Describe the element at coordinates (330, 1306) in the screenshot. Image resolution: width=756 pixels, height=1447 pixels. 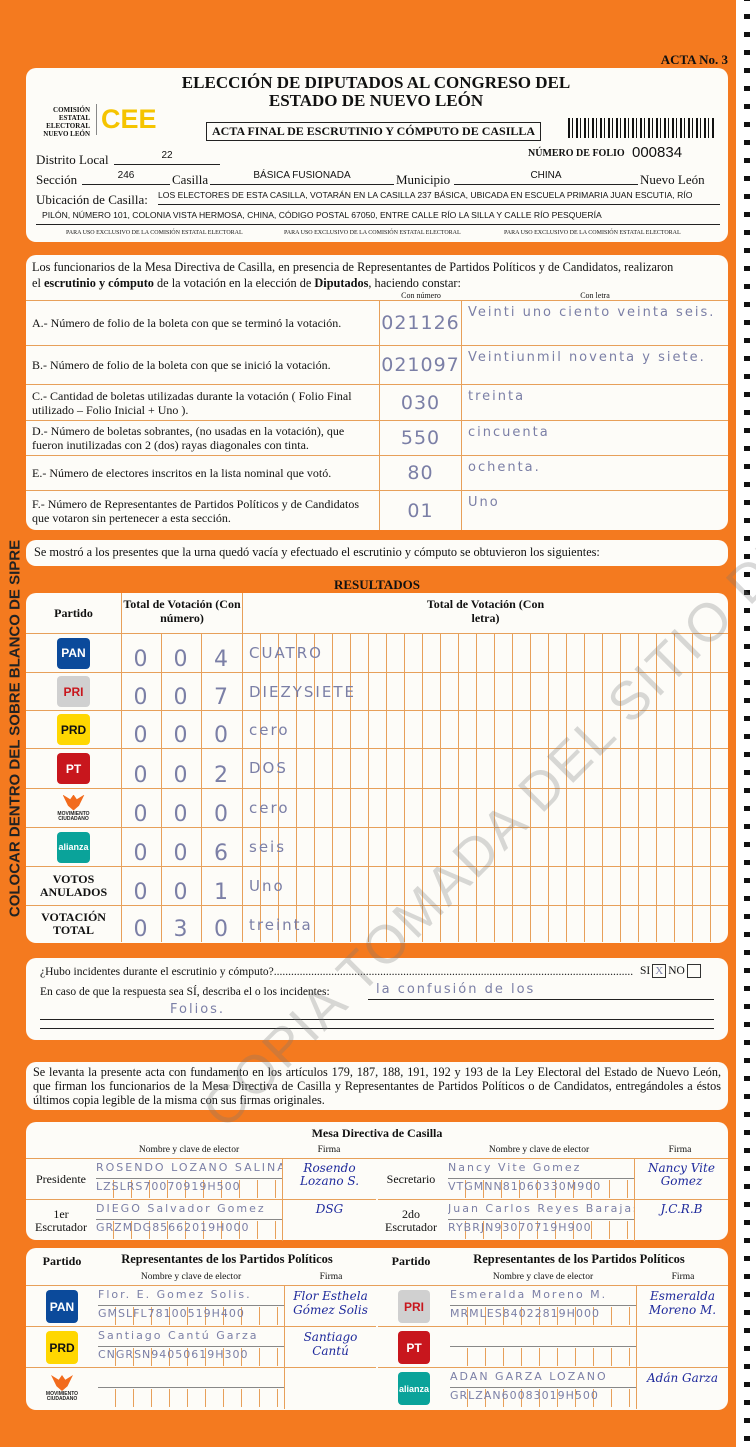
I see `rep-firma: Flor Esthela Gómez Solis` at that location.